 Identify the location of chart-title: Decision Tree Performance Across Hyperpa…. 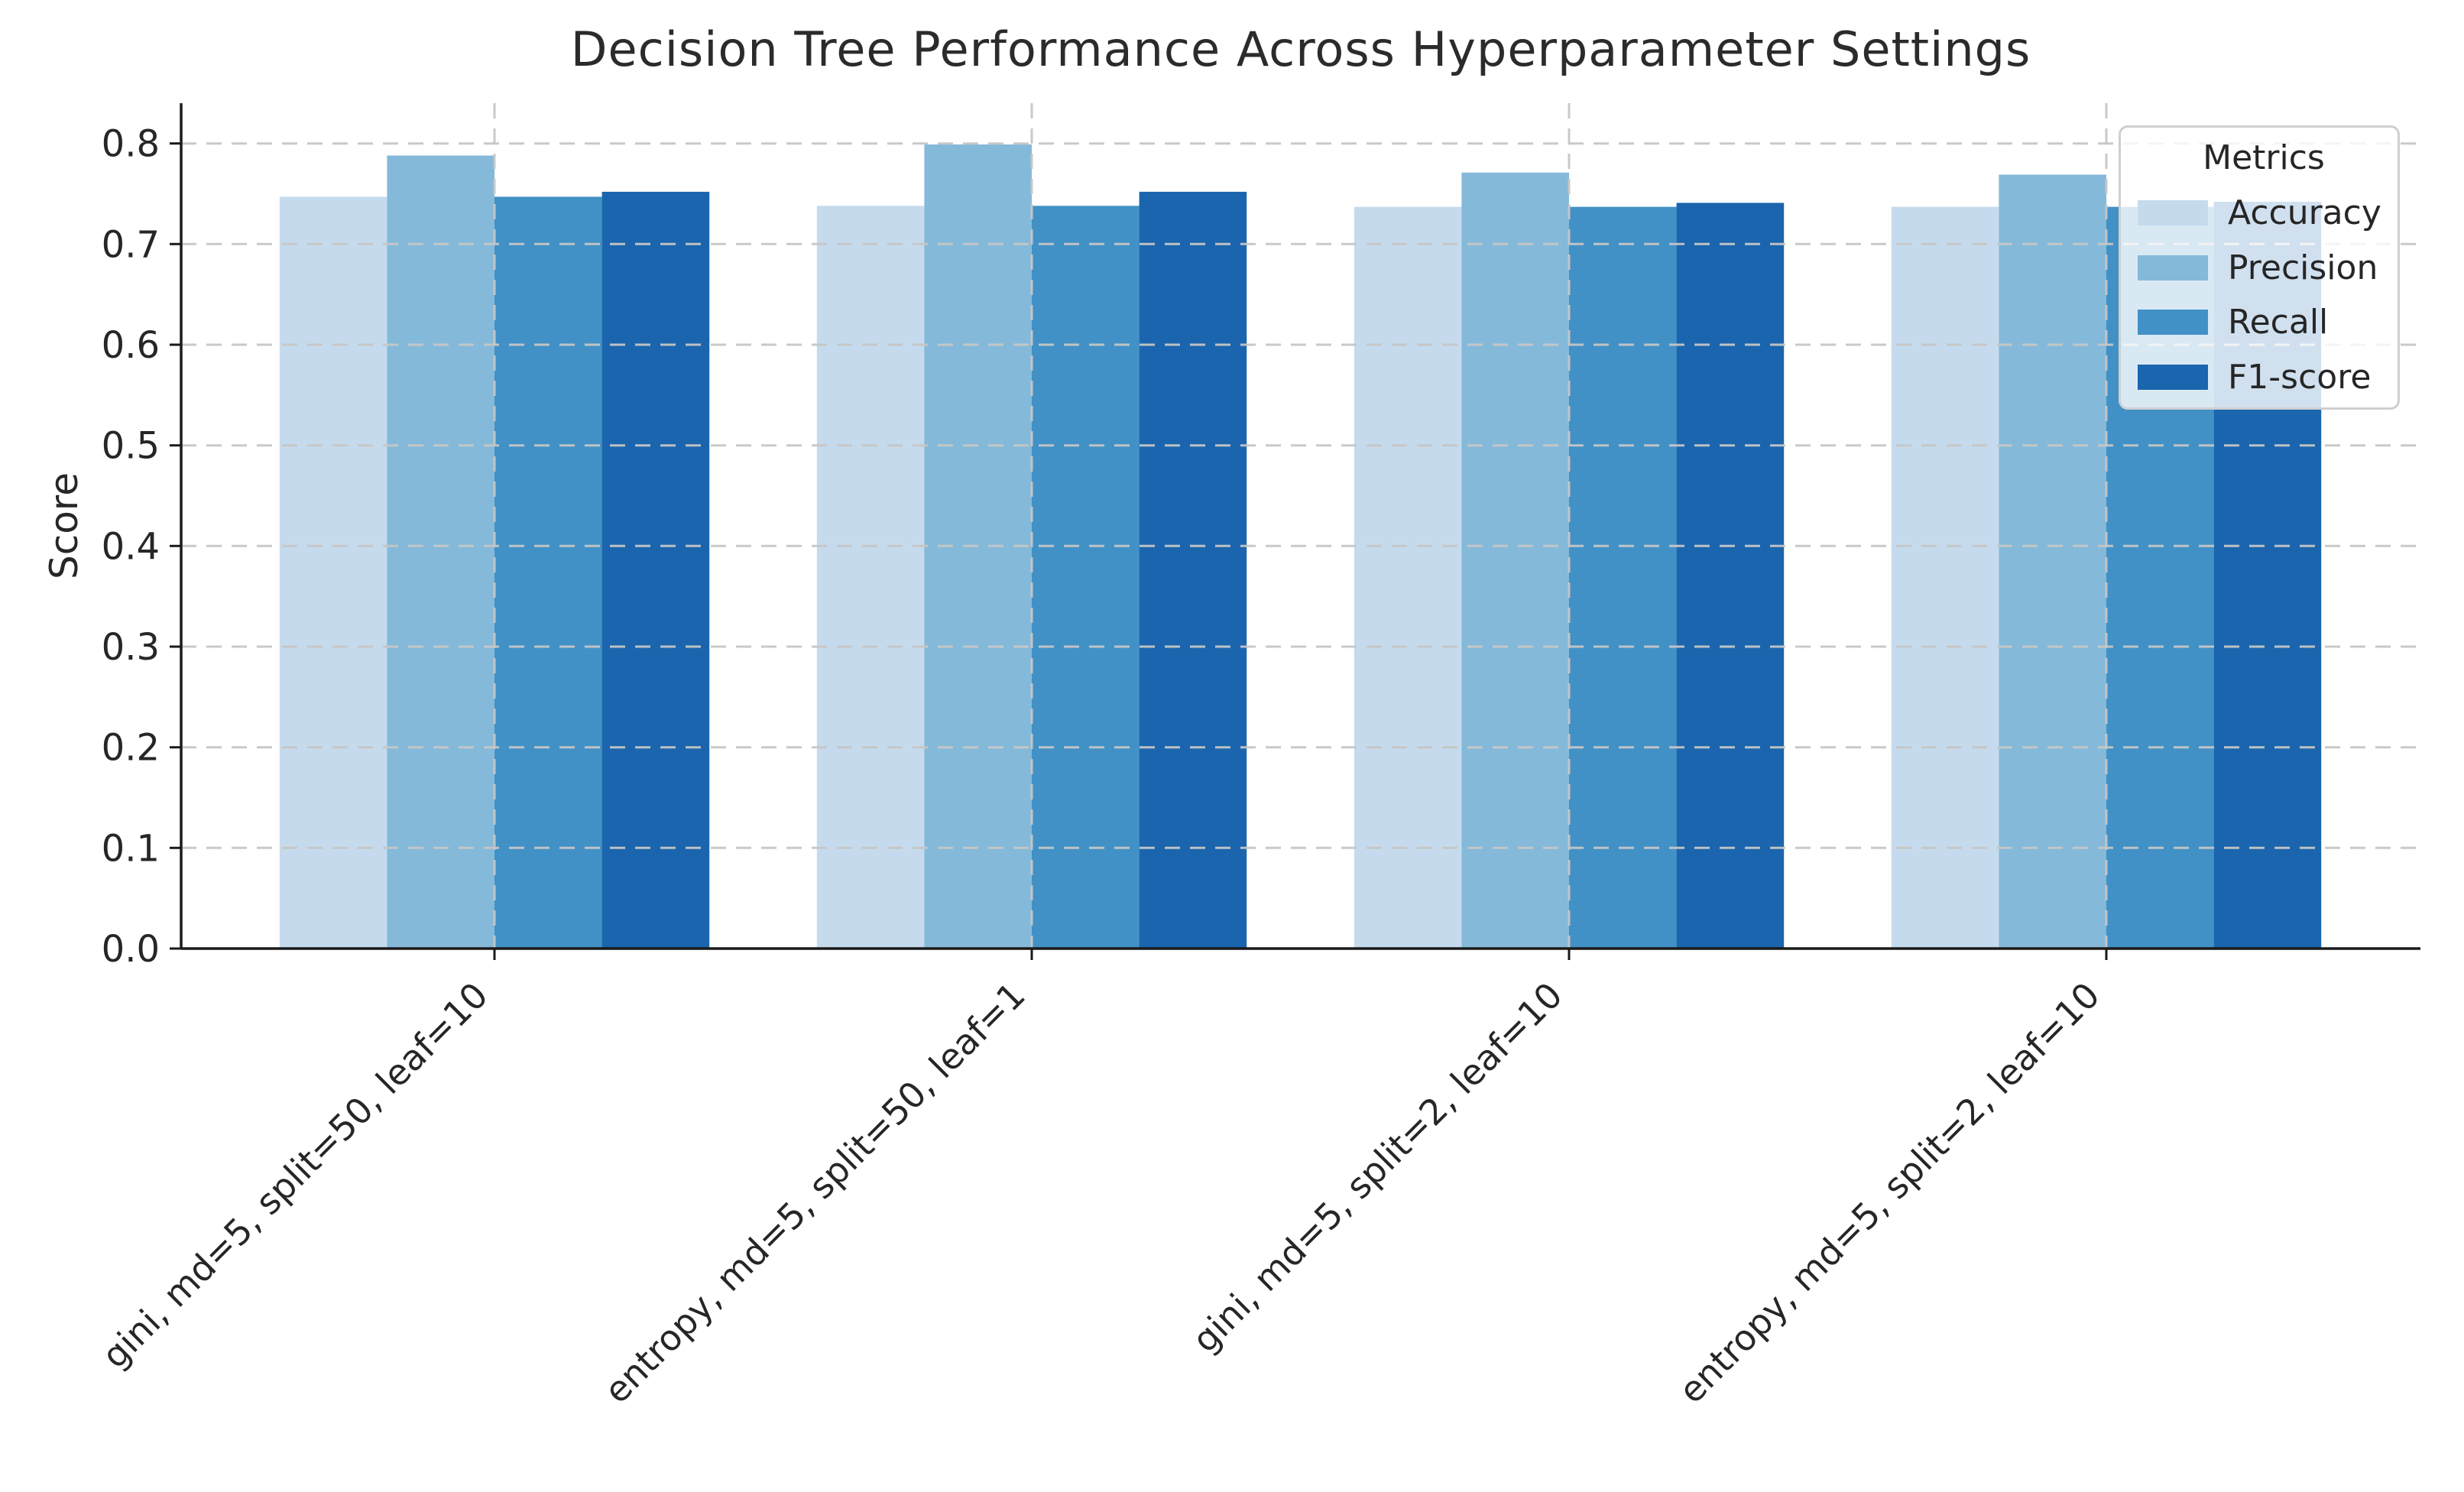
(1301, 49).